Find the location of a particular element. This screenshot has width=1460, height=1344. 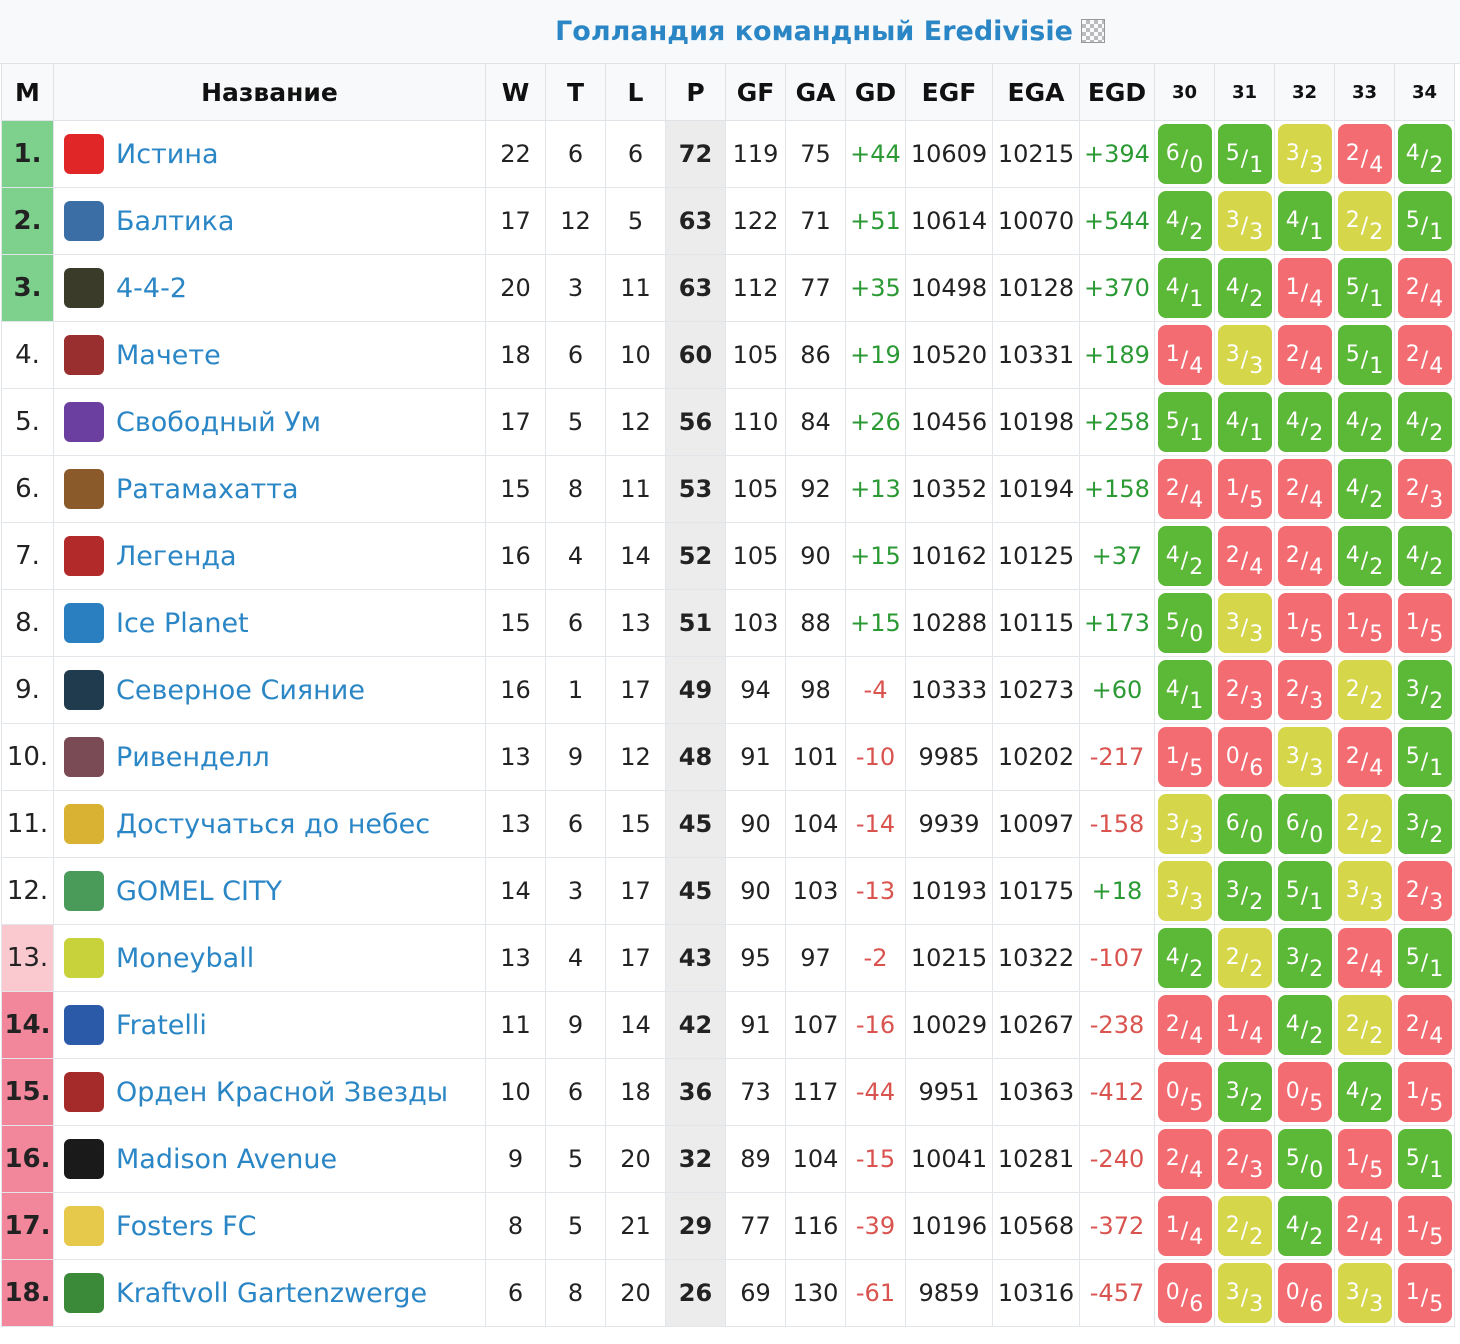

team-name-link: Moneyball is located at coordinates (185, 958).